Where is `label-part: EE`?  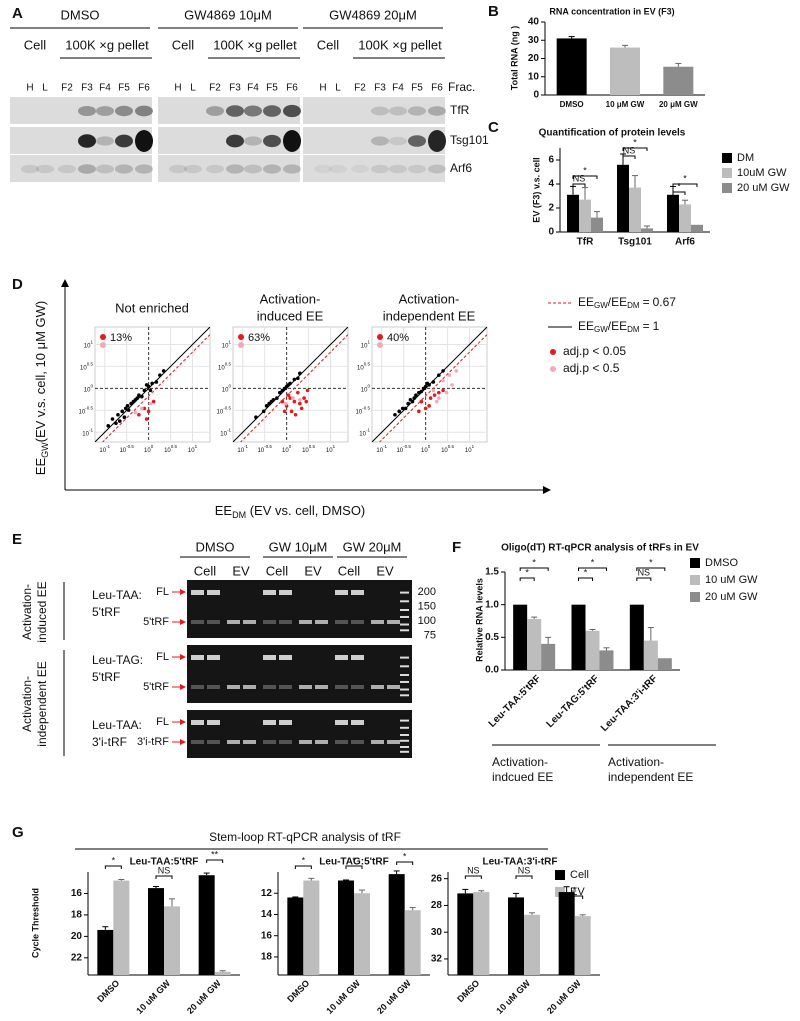 label-part: EE is located at coordinates (586, 302).